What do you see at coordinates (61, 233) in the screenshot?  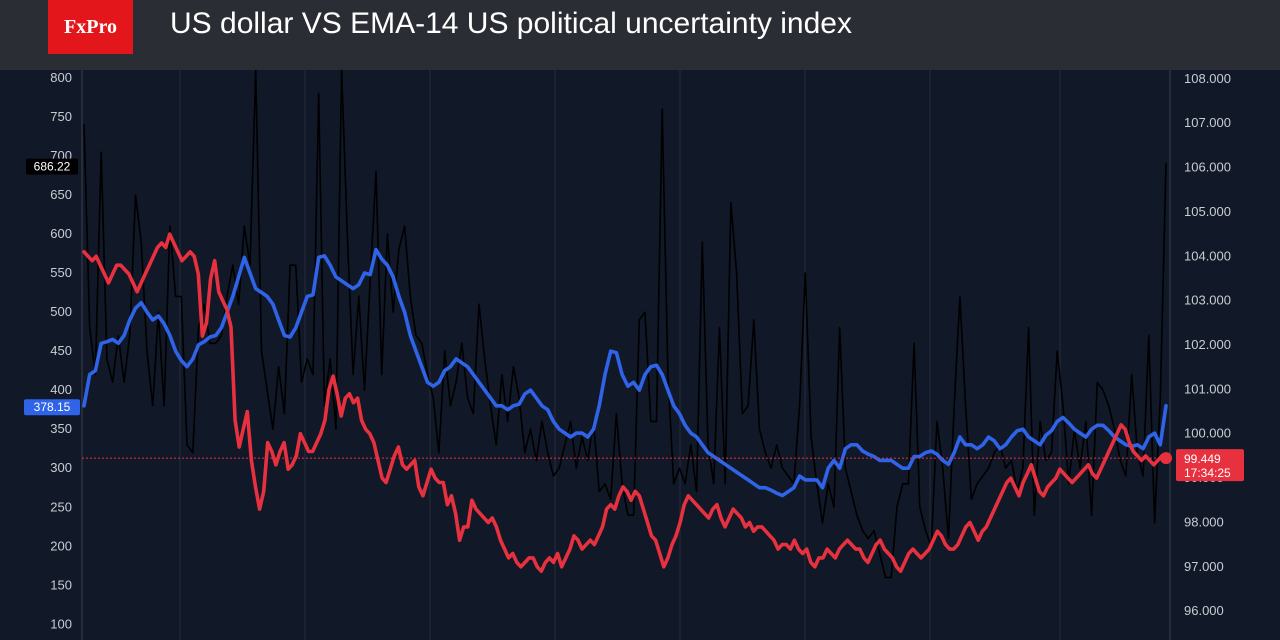 I see `left-tick-label: 600` at bounding box center [61, 233].